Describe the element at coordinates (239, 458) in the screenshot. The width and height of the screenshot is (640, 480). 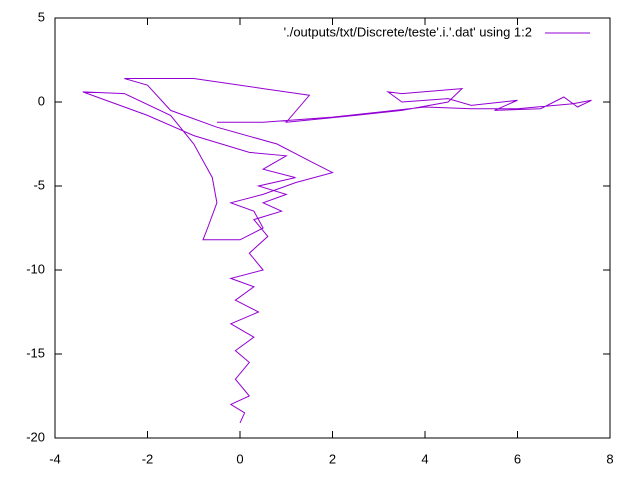
I see `x-tick-label: 0` at that location.